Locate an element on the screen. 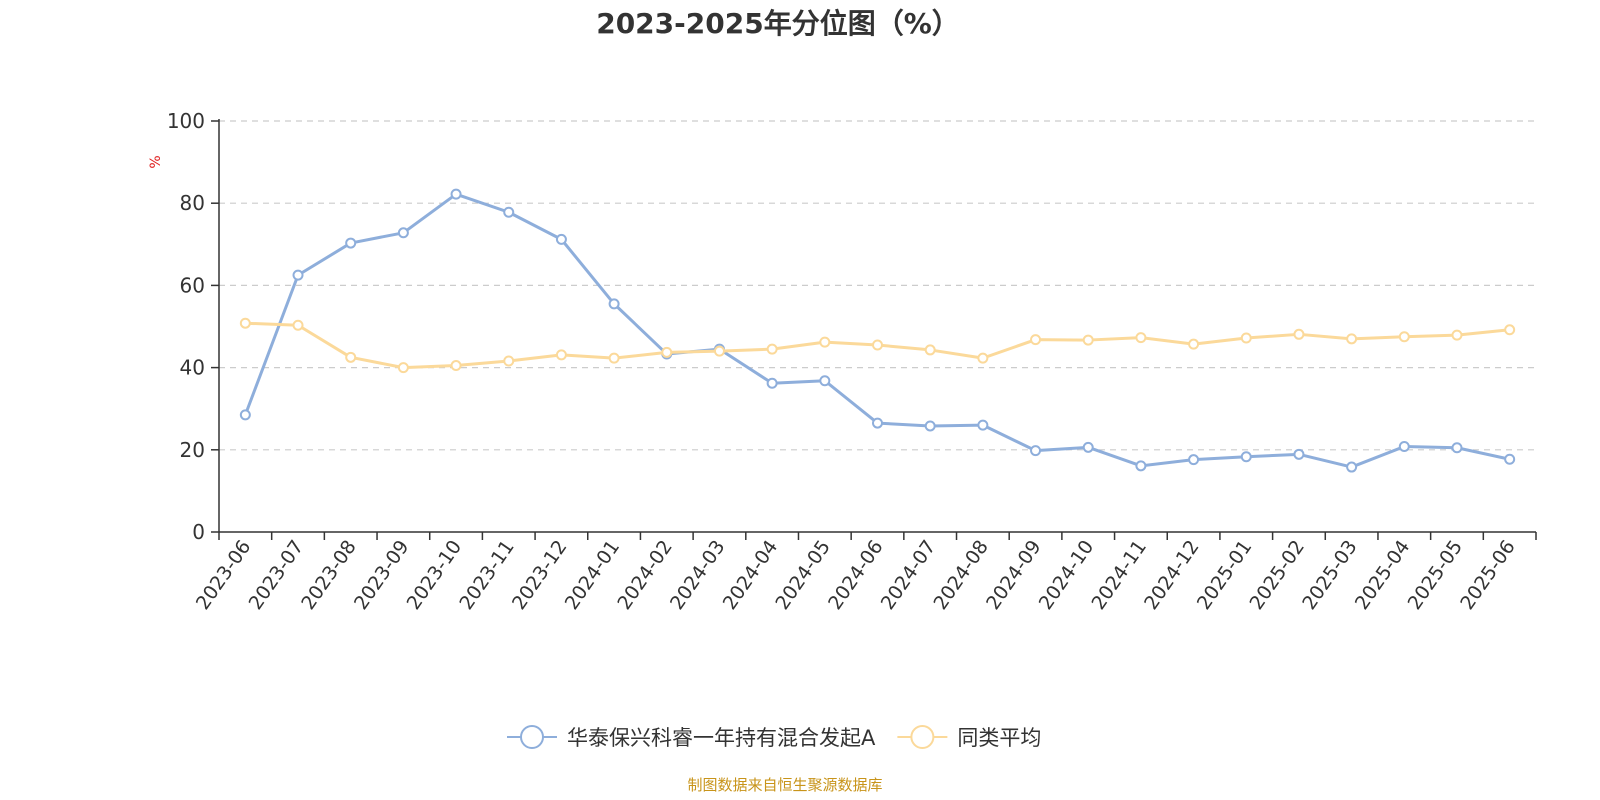 The image size is (1600, 800). legend-item-1: 华泰保兴科睿一年持有混合发起A is located at coordinates (691, 737).